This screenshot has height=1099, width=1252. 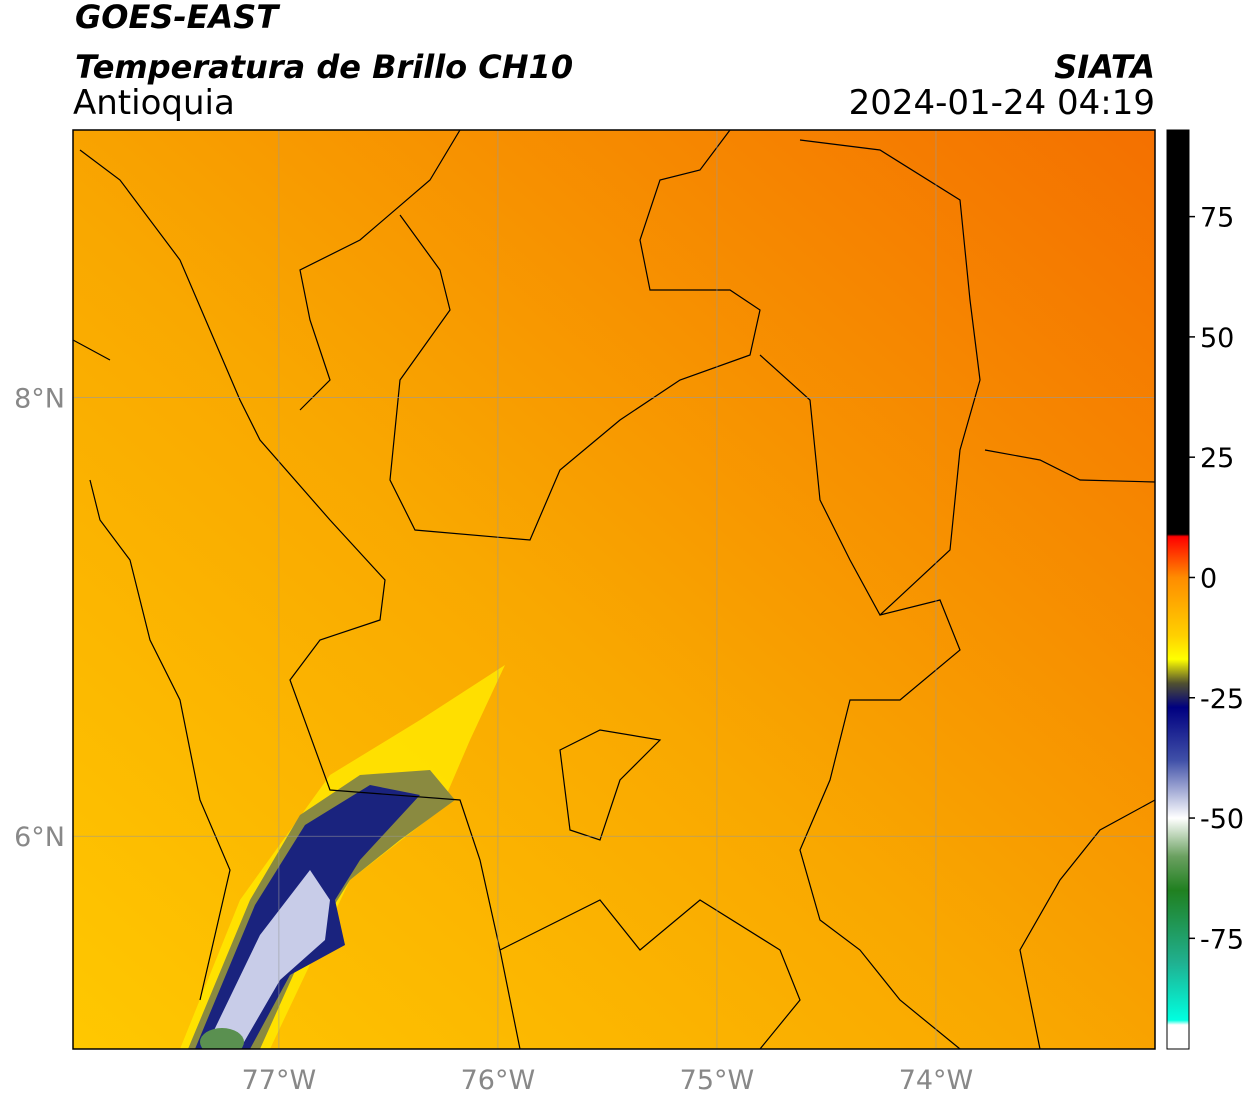 I want to click on colorbar-tick-label: -75, so click(x=1222, y=939).